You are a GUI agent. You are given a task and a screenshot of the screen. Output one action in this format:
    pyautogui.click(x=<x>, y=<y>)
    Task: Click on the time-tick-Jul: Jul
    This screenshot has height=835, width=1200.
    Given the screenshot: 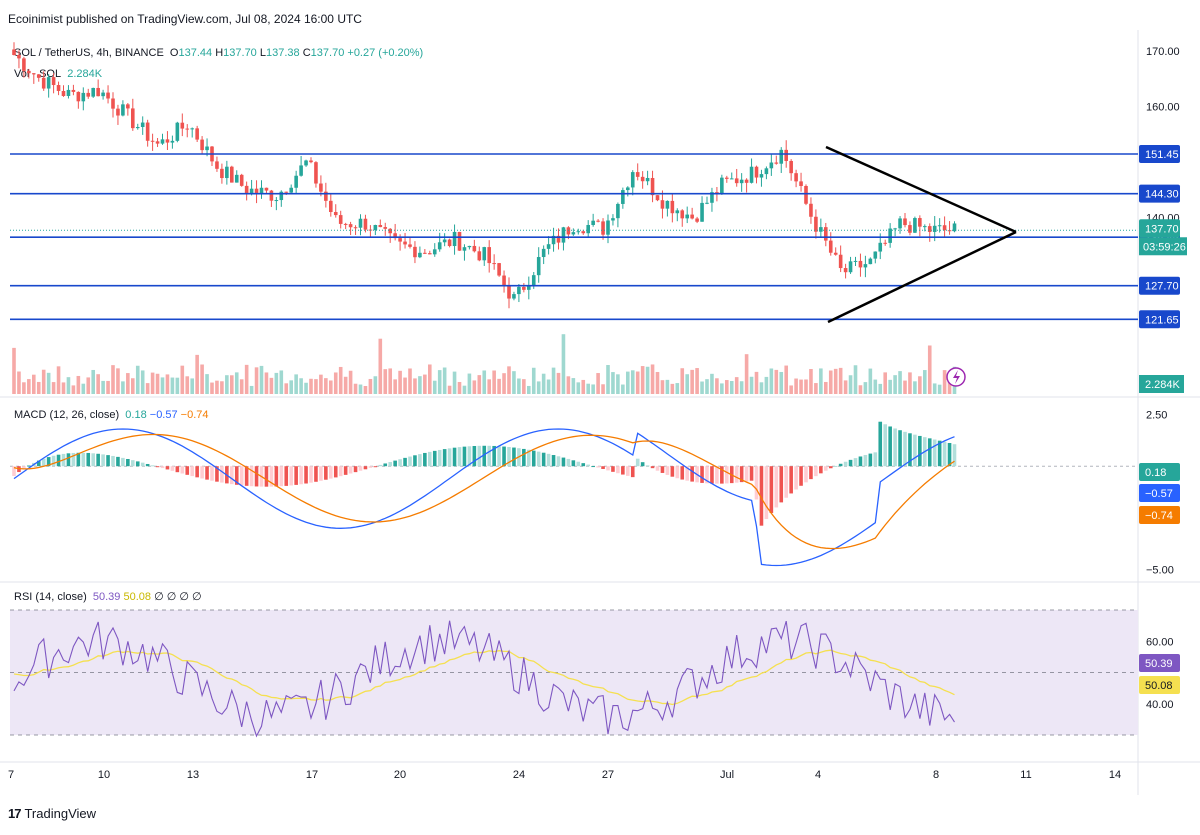 What is the action you would take?
    pyautogui.click(x=727, y=775)
    